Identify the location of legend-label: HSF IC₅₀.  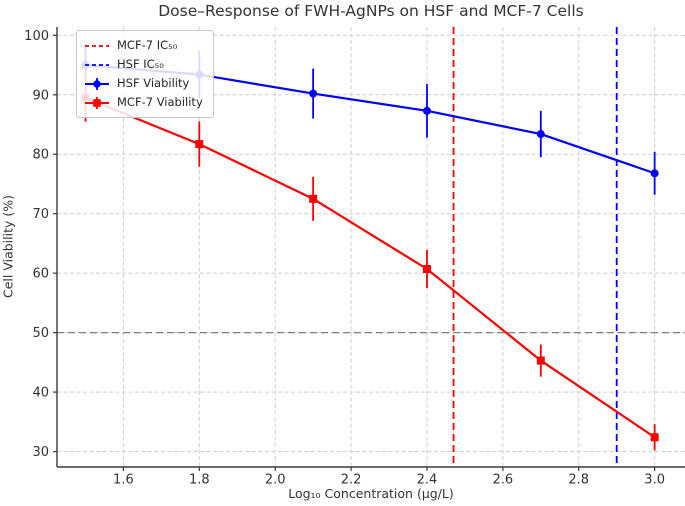
(140, 64).